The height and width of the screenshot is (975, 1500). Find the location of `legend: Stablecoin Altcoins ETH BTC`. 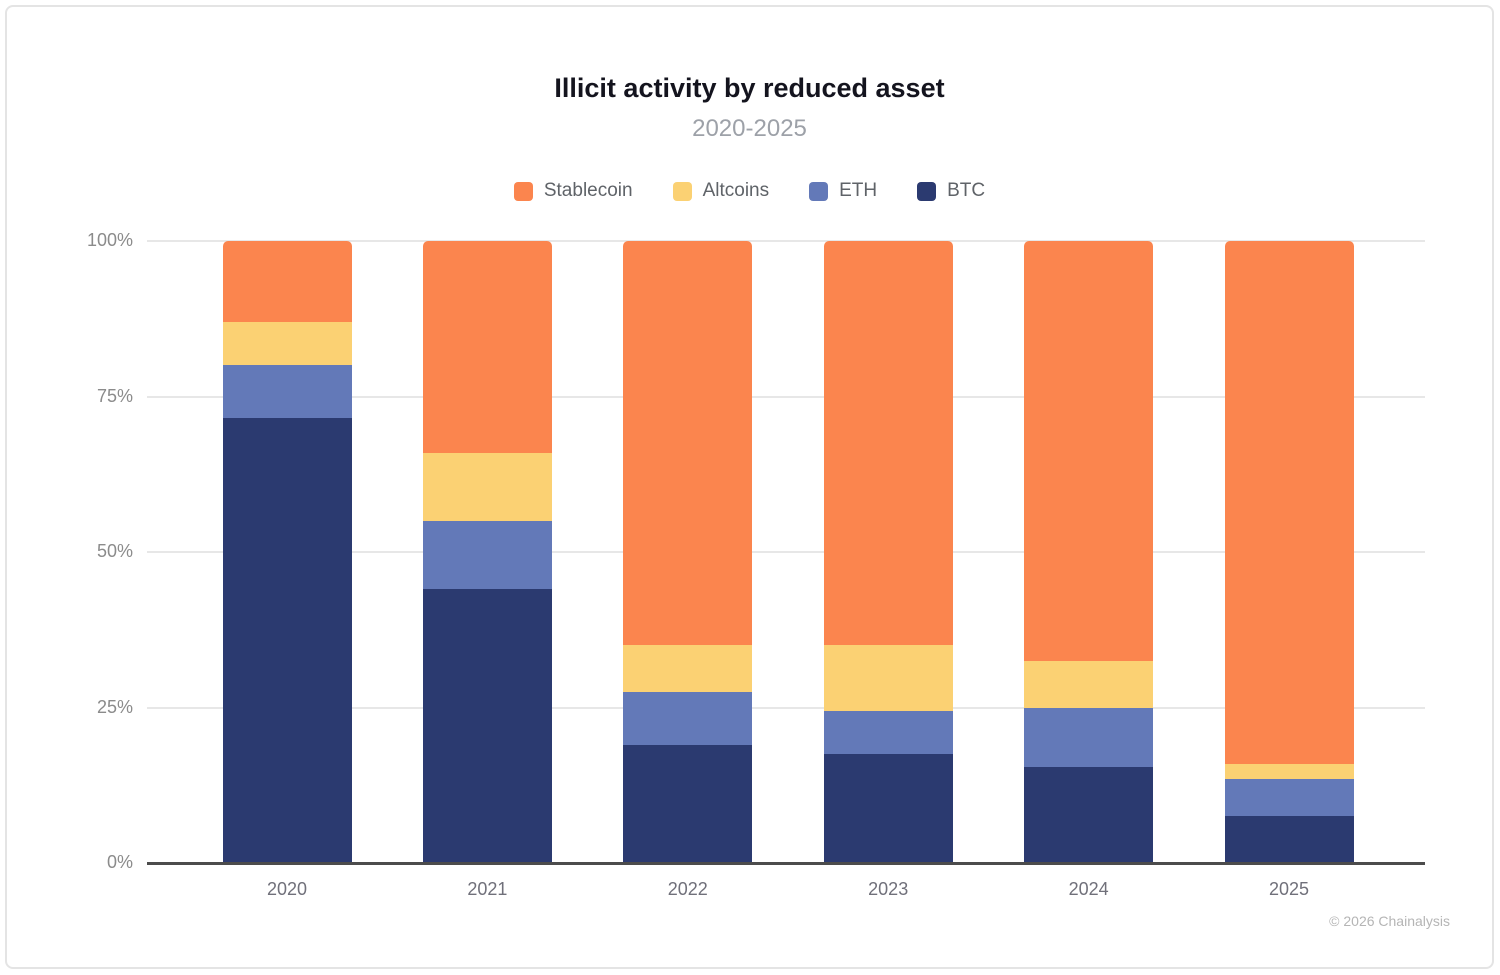

legend: Stablecoin Altcoins ETH BTC is located at coordinates (749, 191).